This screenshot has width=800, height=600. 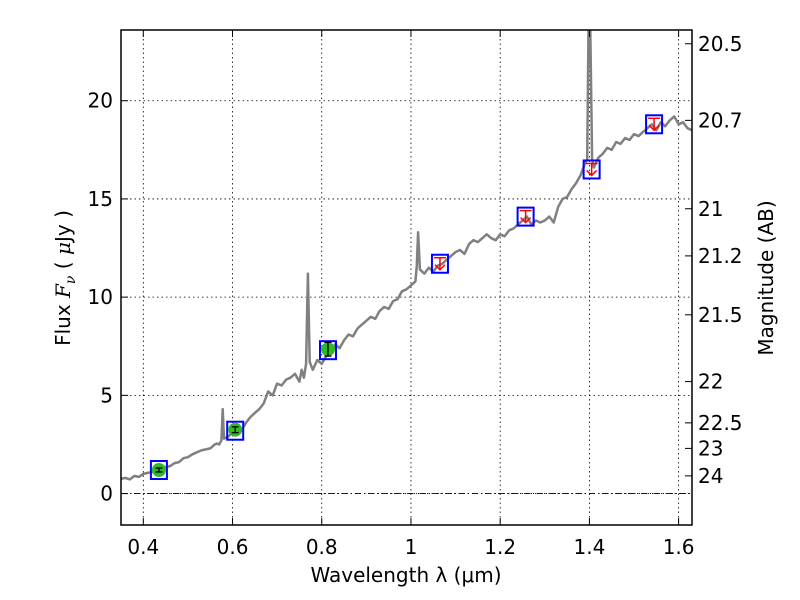 What do you see at coordinates (710, 382) in the screenshot?
I see `magnitude-tick-label: 22` at bounding box center [710, 382].